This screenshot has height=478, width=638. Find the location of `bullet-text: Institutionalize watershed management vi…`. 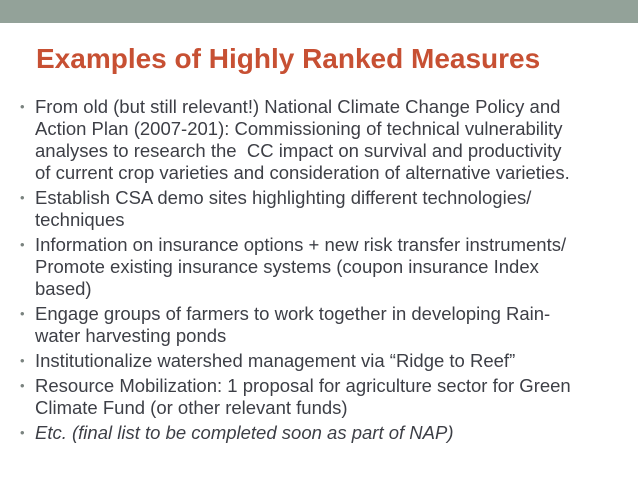

bullet-text: Institutionalize watershed management vi… is located at coordinates (275, 360).